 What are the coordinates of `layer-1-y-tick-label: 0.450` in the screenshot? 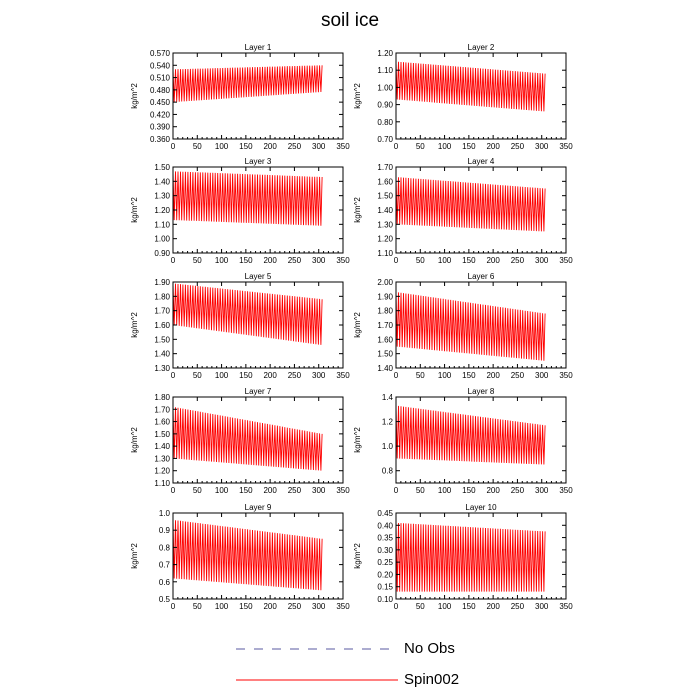 It's located at (160, 102).